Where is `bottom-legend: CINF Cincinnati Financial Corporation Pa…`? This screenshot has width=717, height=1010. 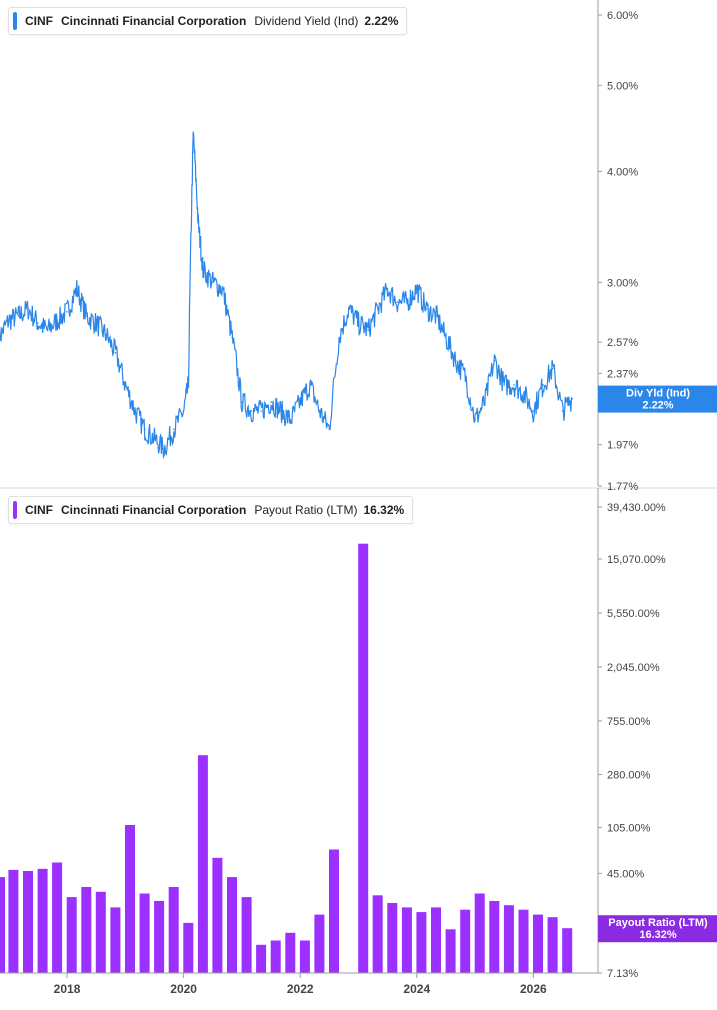 bottom-legend: CINF Cincinnati Financial Corporation Pa… is located at coordinates (211, 510).